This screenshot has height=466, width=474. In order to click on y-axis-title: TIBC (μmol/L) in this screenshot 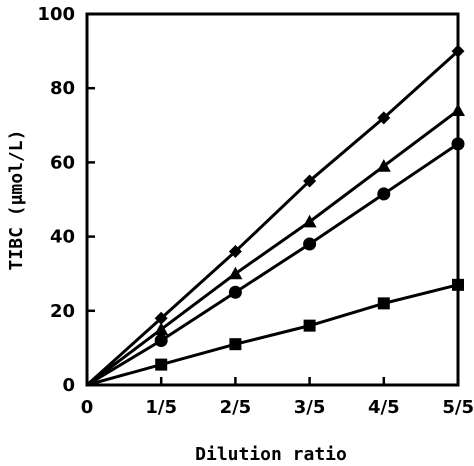, I will do `click(16, 200)`.